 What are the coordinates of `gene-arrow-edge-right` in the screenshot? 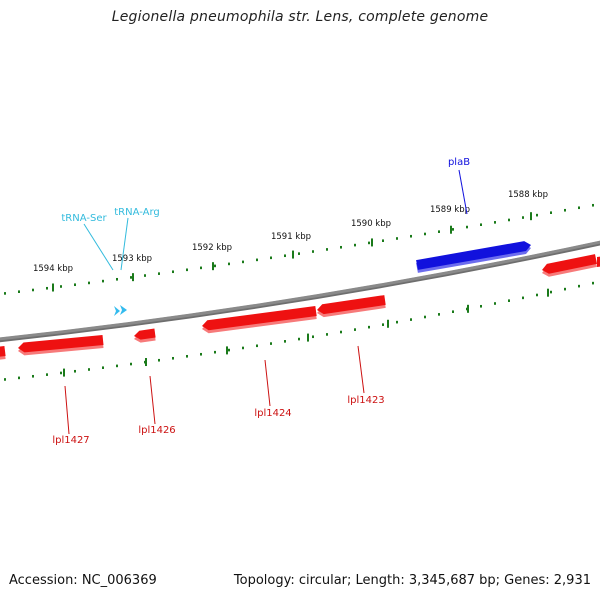 It's located at (569, 264).